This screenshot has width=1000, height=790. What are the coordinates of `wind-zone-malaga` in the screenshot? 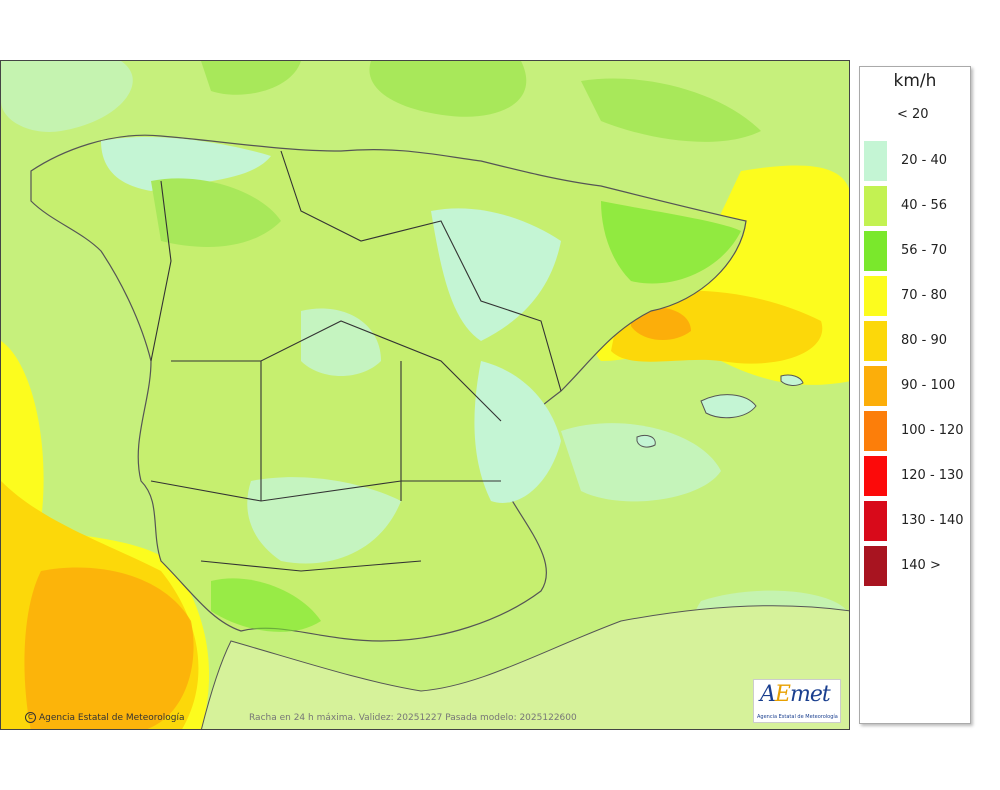 It's located at (266, 605).